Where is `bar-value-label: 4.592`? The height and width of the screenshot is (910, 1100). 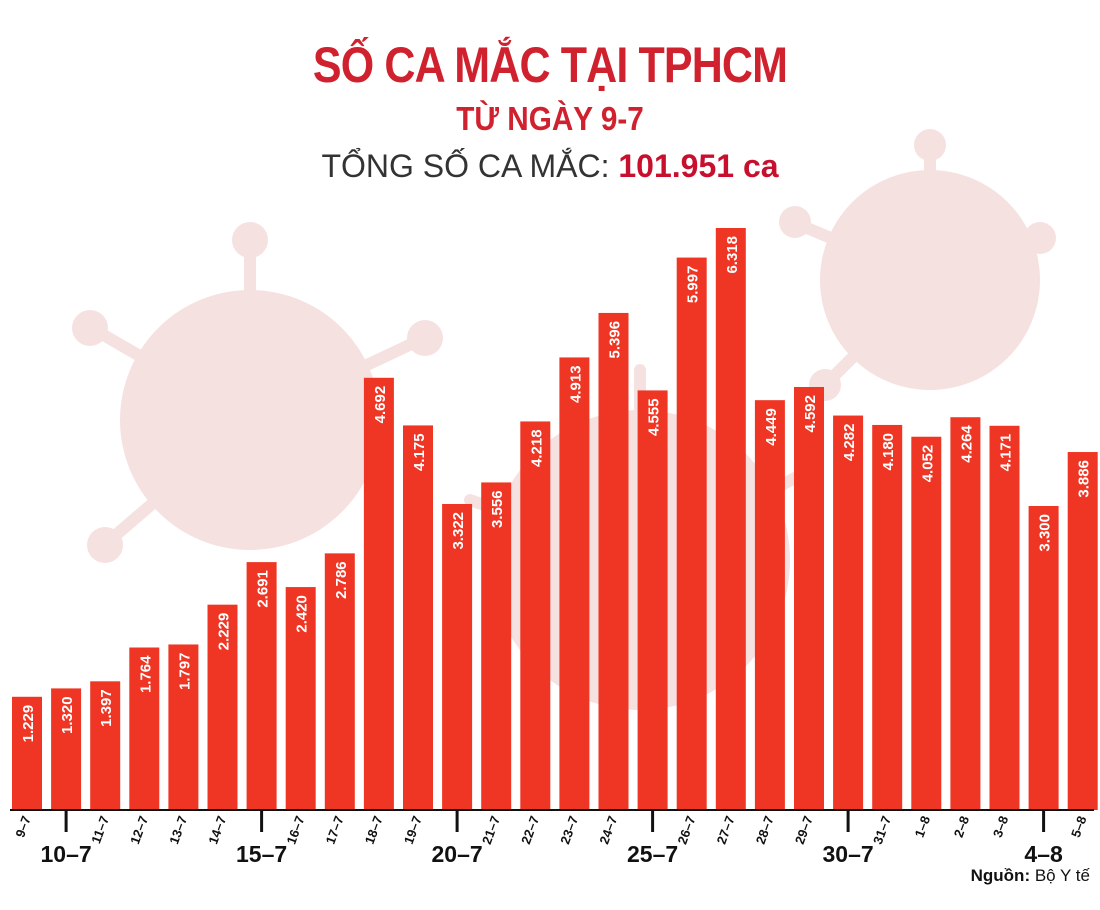 bar-value-label: 4.592 is located at coordinates (810, 414).